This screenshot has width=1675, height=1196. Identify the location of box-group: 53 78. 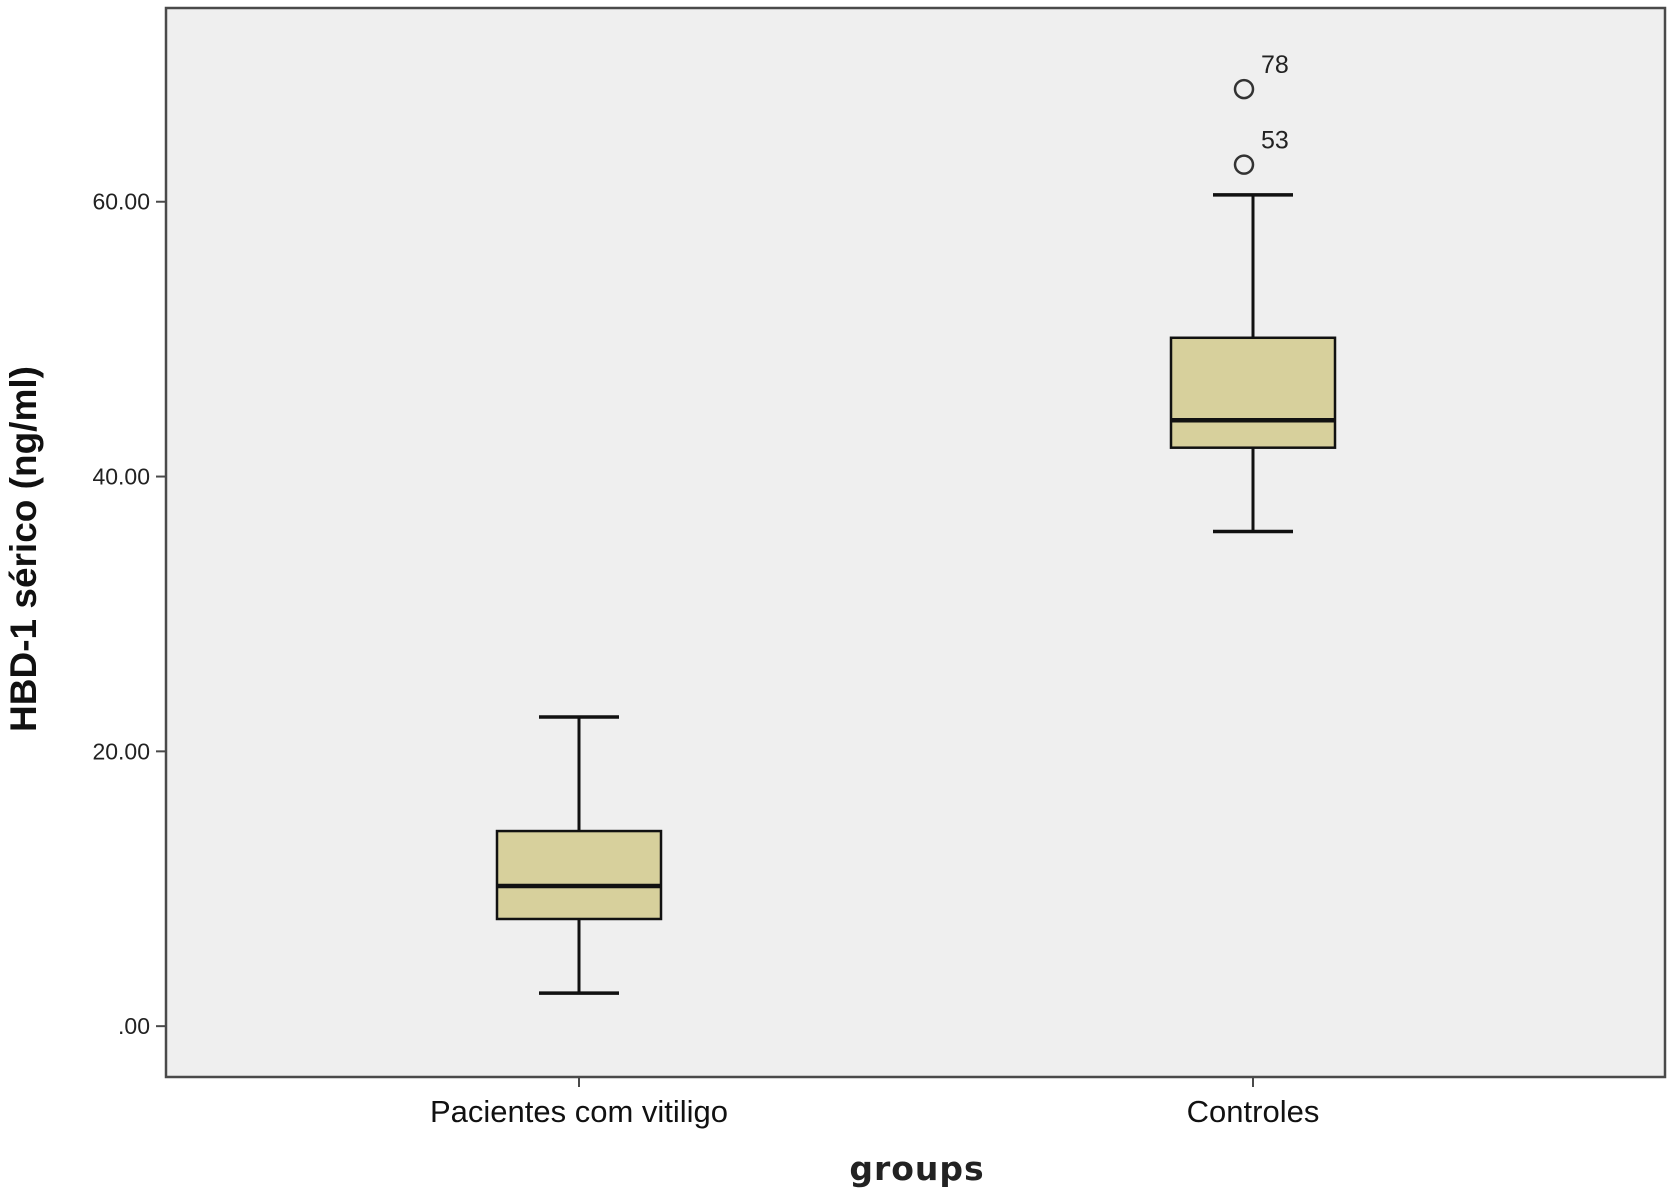
(1253, 292).